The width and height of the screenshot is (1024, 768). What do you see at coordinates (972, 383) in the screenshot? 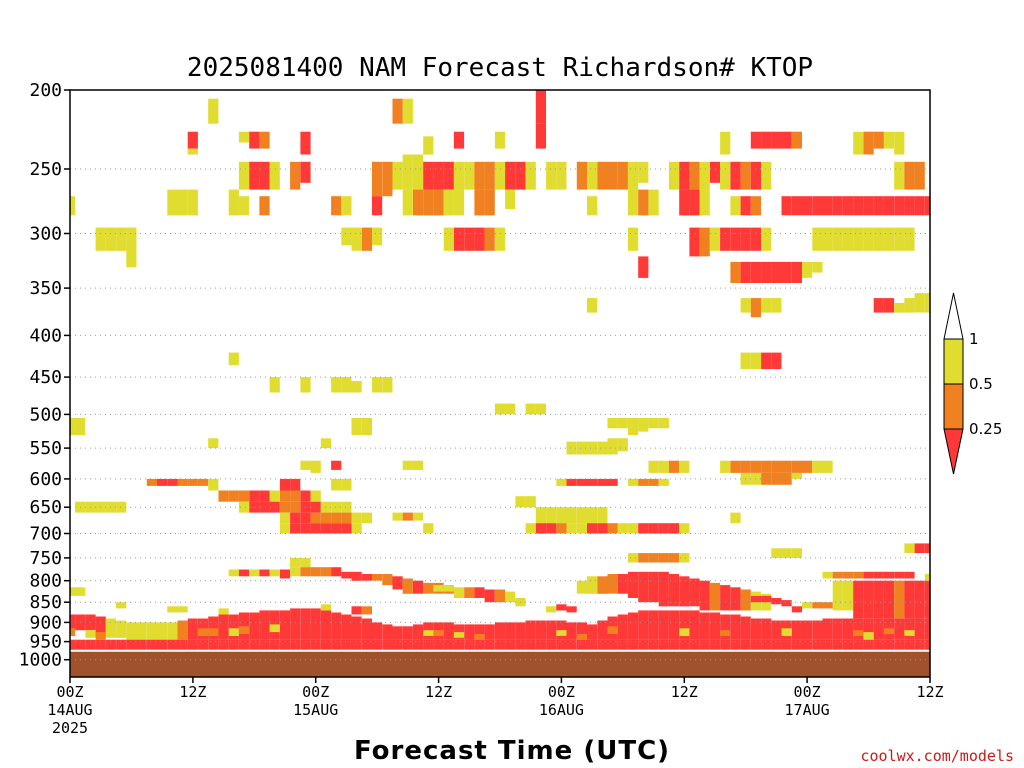
I see `color-legend: 1 0.5 0.25` at bounding box center [972, 383].